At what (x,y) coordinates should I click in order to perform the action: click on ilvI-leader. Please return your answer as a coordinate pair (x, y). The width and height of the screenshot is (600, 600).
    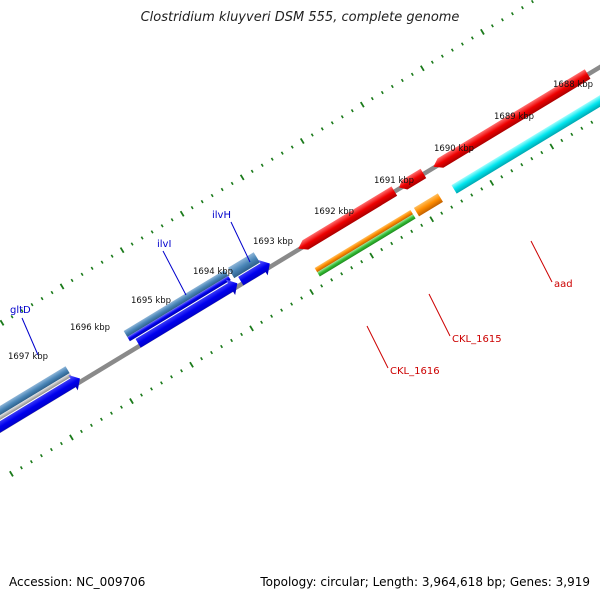
    Looking at the image, I should click on (174, 273).